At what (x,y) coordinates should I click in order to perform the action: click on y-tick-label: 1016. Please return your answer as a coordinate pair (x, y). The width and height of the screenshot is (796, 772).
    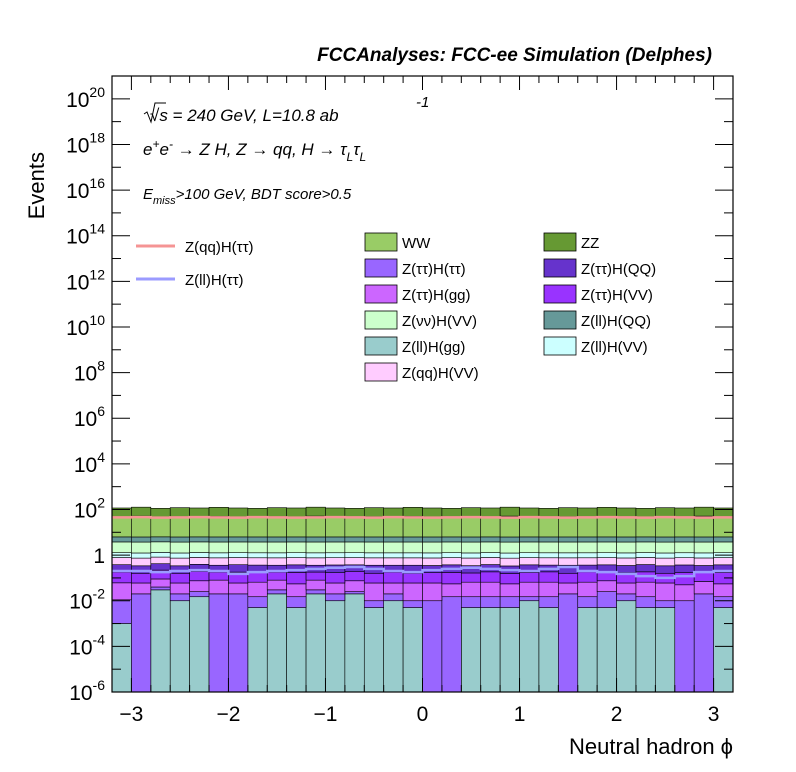
    Looking at the image, I should click on (85, 189).